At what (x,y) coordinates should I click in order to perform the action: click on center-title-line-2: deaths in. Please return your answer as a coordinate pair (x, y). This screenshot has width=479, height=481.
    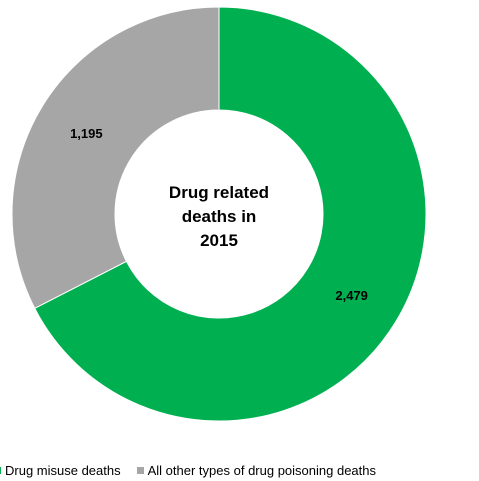
    Looking at the image, I should click on (219, 216).